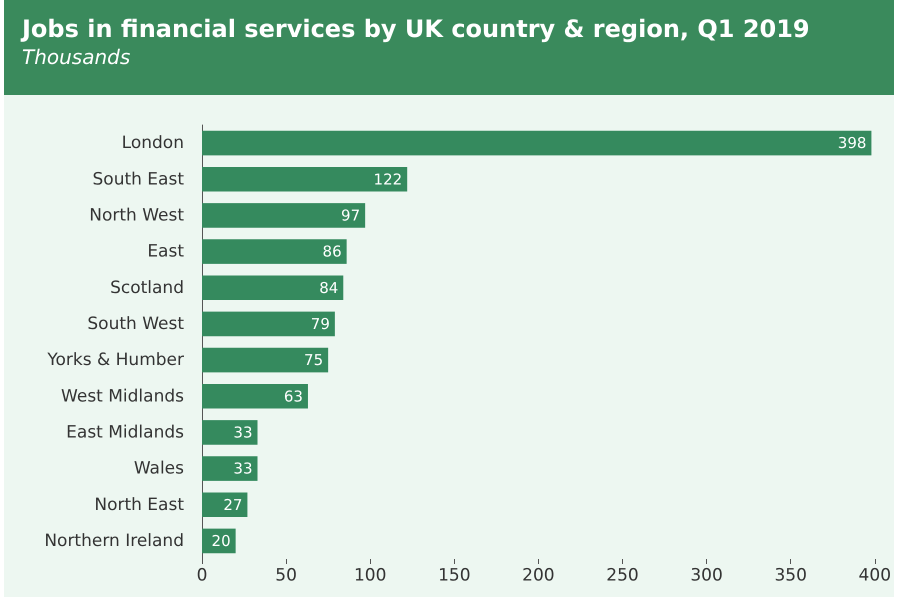  Describe the element at coordinates (221, 541) in the screenshot. I see `data-label: 20` at that location.